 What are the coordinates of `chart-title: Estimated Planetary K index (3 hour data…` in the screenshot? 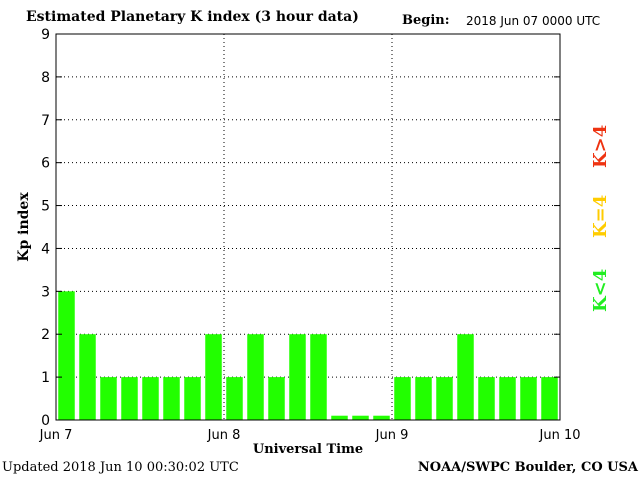 It's located at (192, 17).